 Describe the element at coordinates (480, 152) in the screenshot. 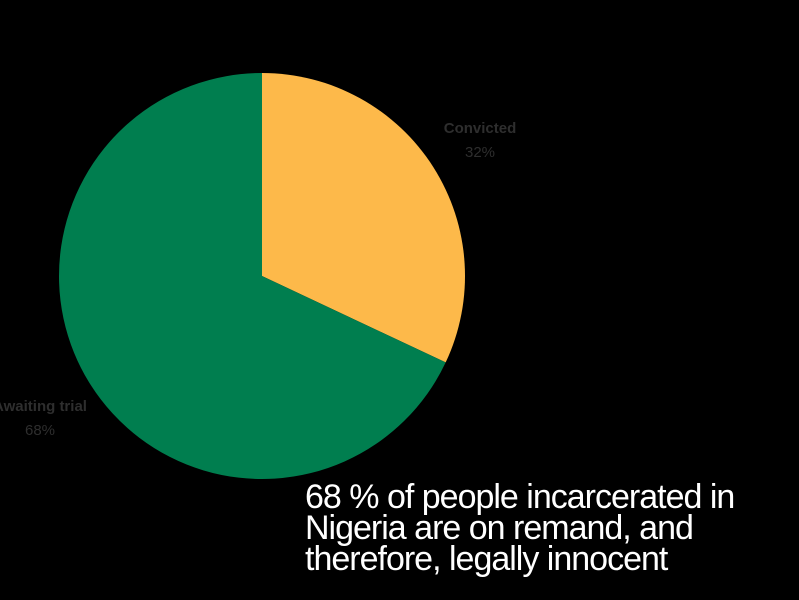

I see `slice-percent-convicted: 32%` at that location.